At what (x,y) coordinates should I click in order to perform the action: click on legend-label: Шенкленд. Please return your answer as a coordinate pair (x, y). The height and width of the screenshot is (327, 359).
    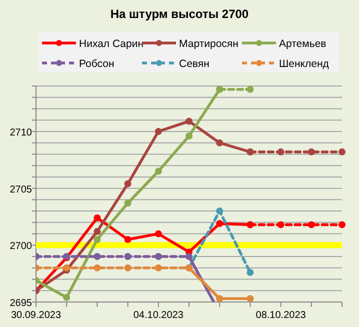
    Looking at the image, I should click on (304, 64).